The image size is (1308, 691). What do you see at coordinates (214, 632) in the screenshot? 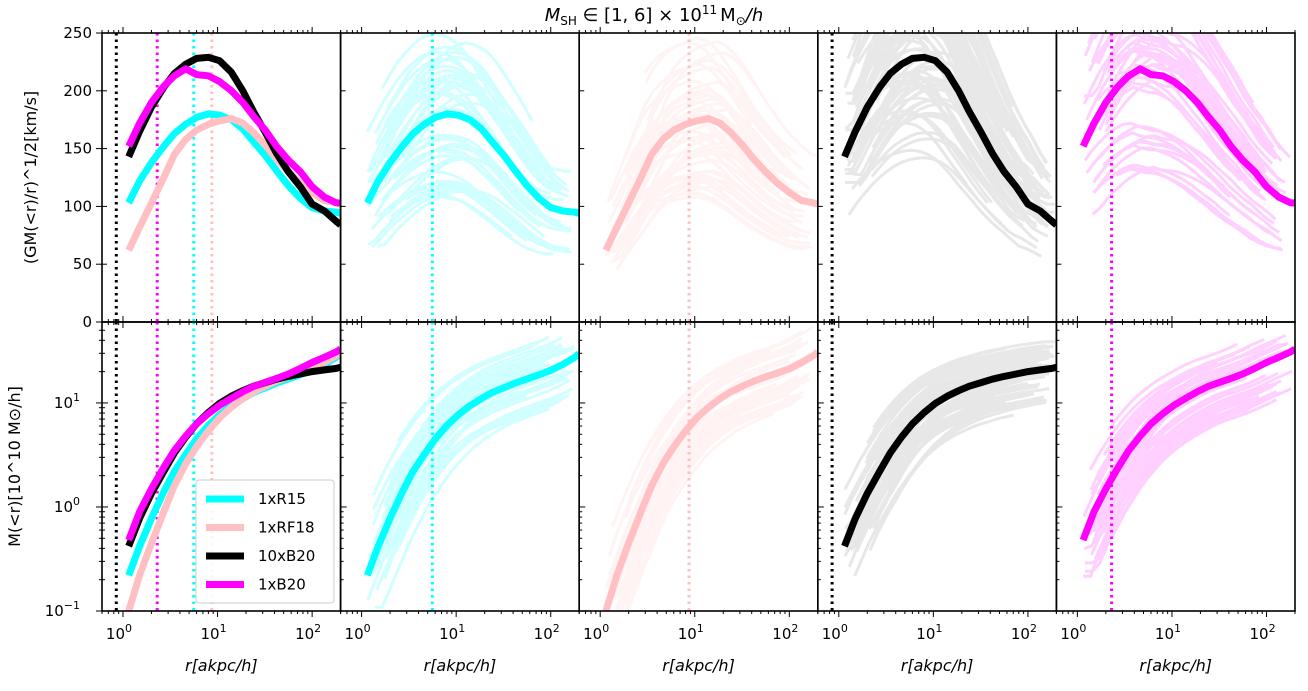
I see `x-tick-label: 10¹` at bounding box center [214, 632].